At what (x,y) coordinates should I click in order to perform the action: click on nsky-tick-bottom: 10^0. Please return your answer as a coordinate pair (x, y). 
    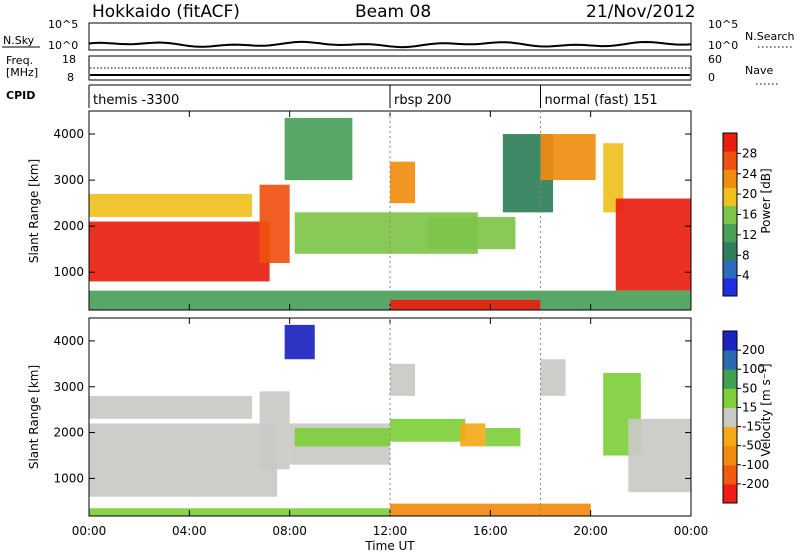
    Looking at the image, I should click on (63, 45).